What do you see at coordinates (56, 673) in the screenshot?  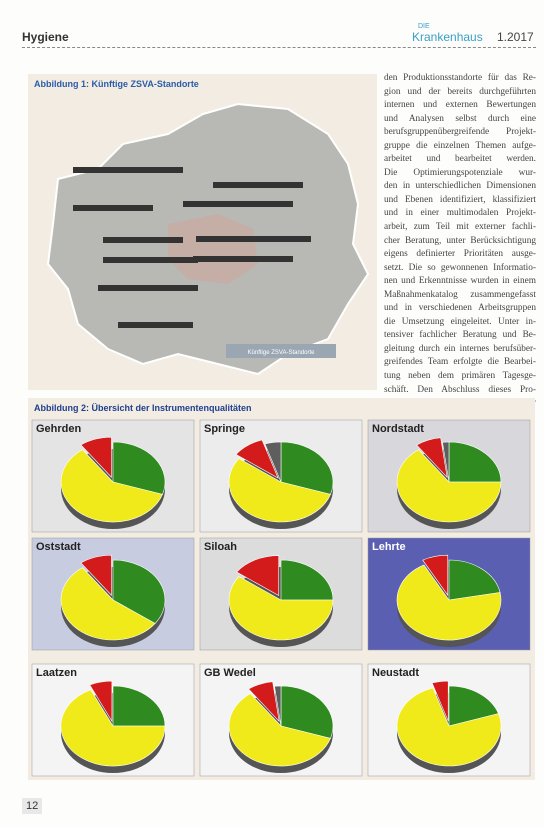 I see `chart-title: Laatzen` at bounding box center [56, 673].